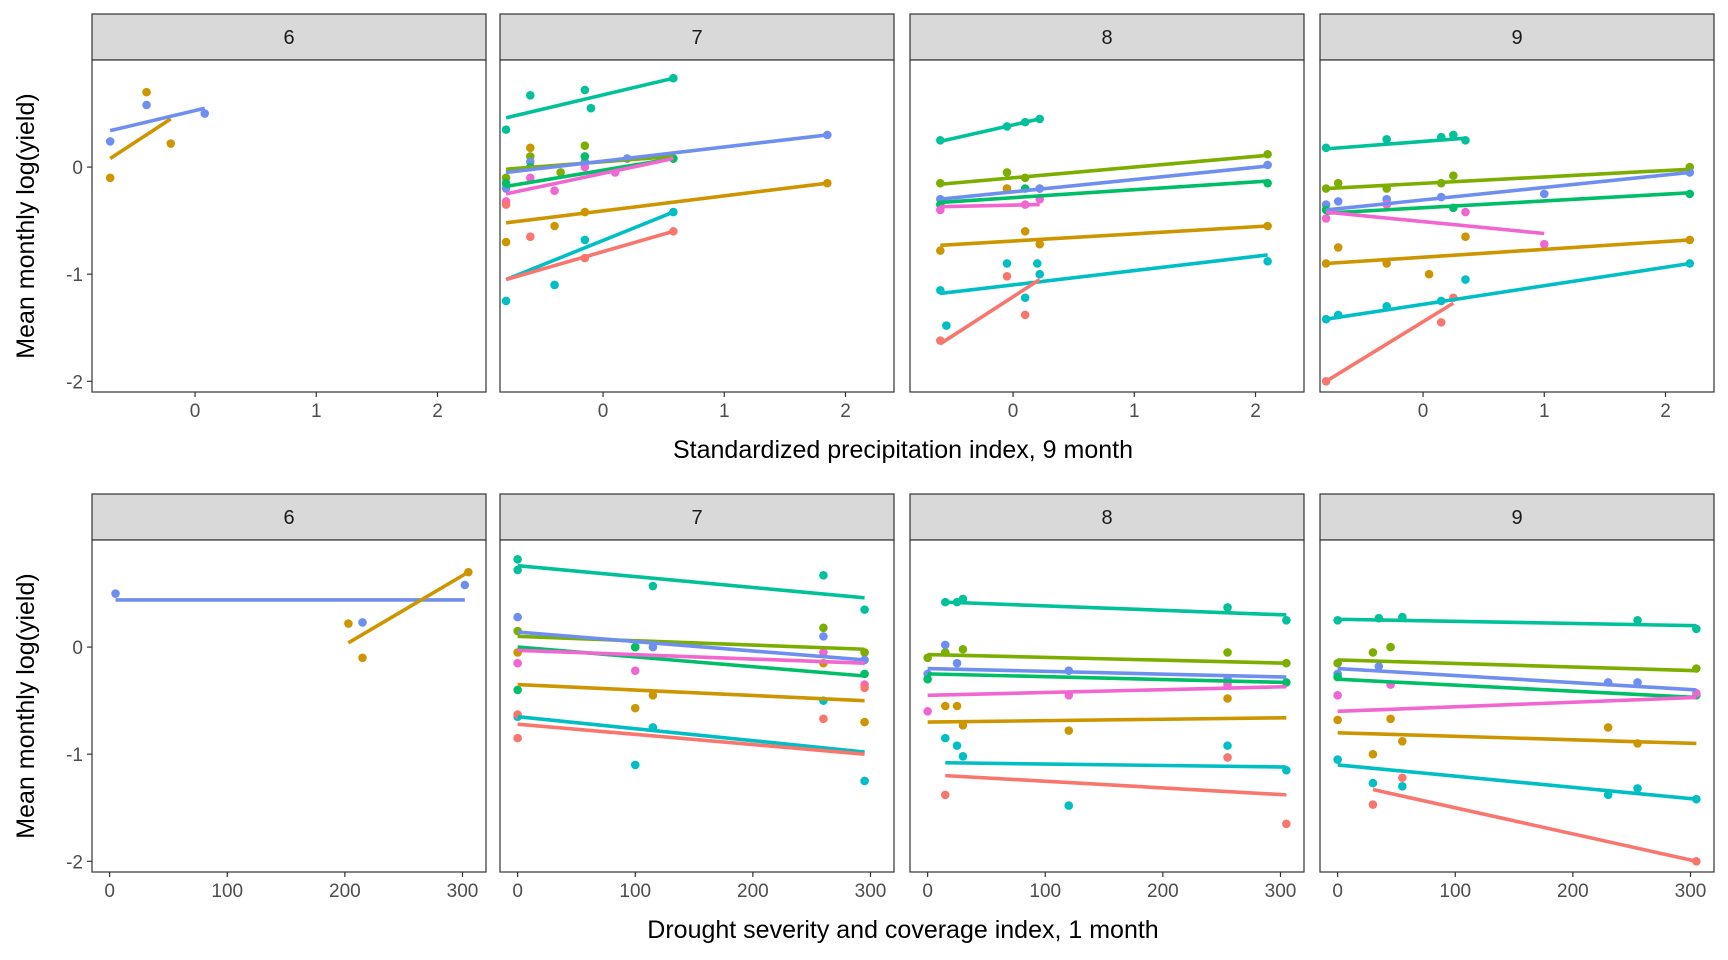 Image resolution: width=1728 pixels, height=960 pixels. What do you see at coordinates (1517, 697) in the screenshot?
I see `facet-panel-9: 9 0 100 200 300` at bounding box center [1517, 697].